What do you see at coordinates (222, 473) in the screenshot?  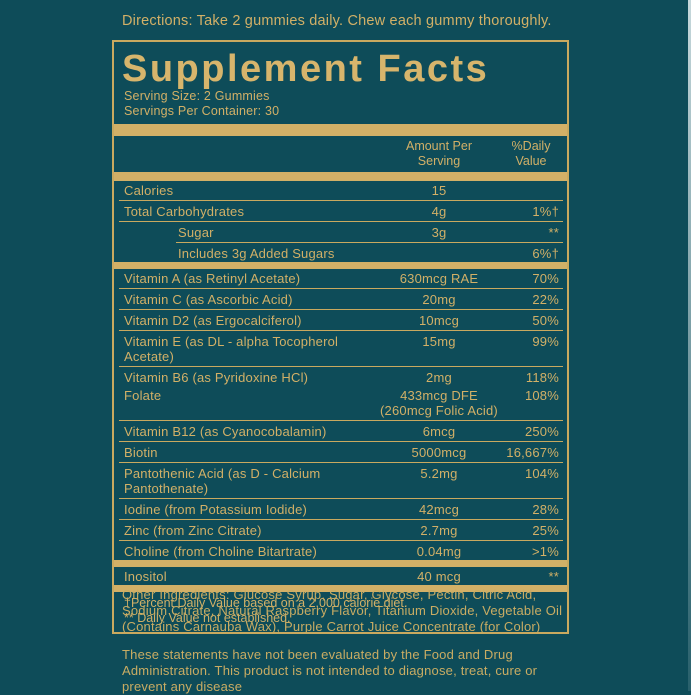 I see `nutrient-name-line1: Pantothenic Acid (as D - Calcium` at bounding box center [222, 473].